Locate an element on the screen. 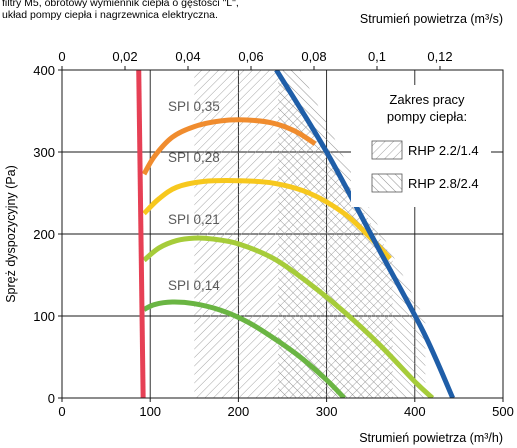 This screenshot has height=448, width=517. legend-title-line-2: pompy ciepła: is located at coordinates (427, 116).